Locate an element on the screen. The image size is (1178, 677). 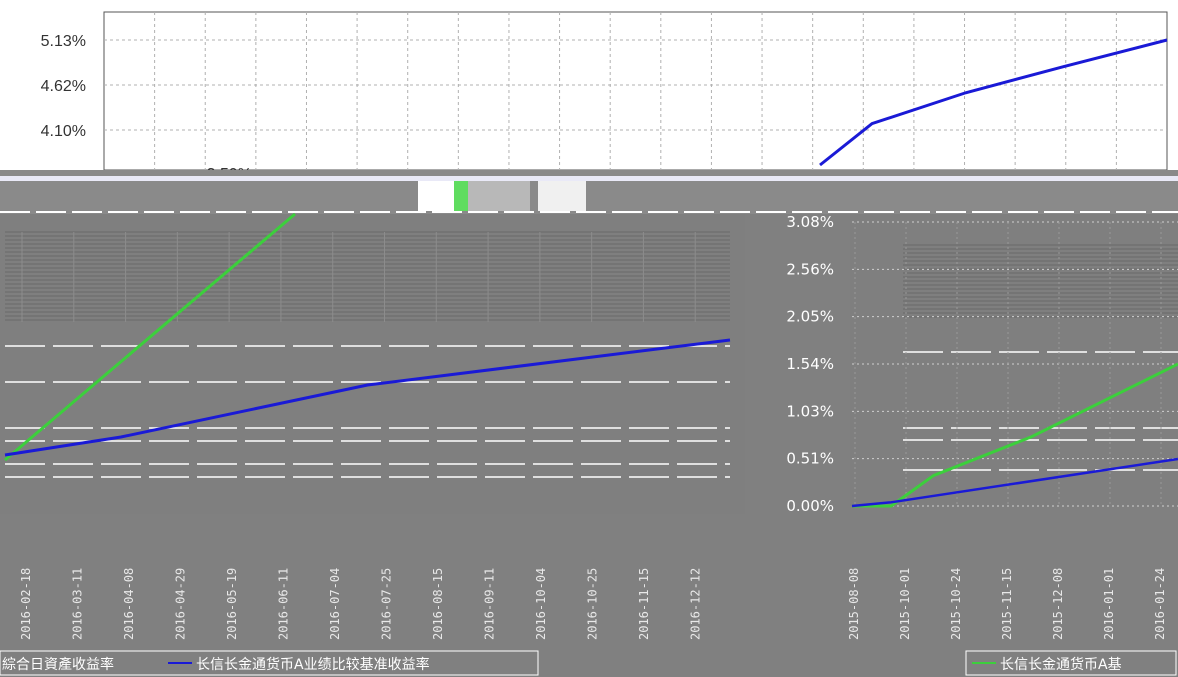
bl-x-tick-label: 2016-04-29 is located at coordinates (181, 604).